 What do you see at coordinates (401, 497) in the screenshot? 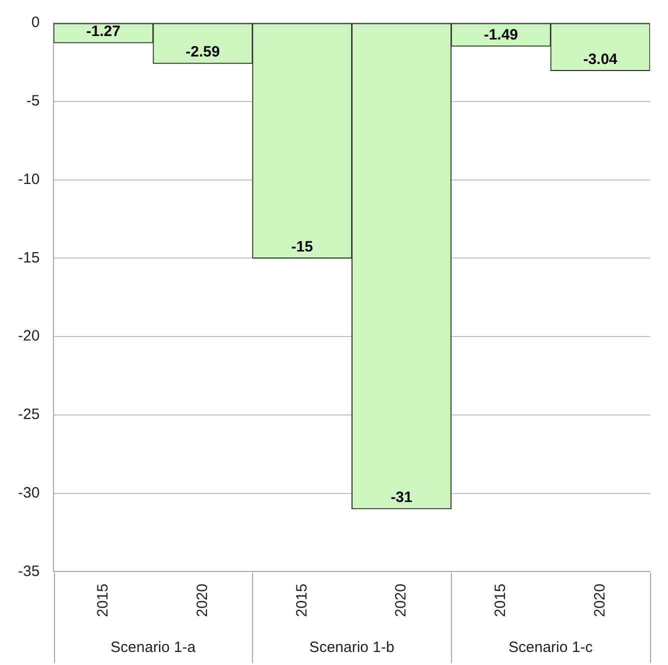
I see `data-label: -31` at bounding box center [401, 497].